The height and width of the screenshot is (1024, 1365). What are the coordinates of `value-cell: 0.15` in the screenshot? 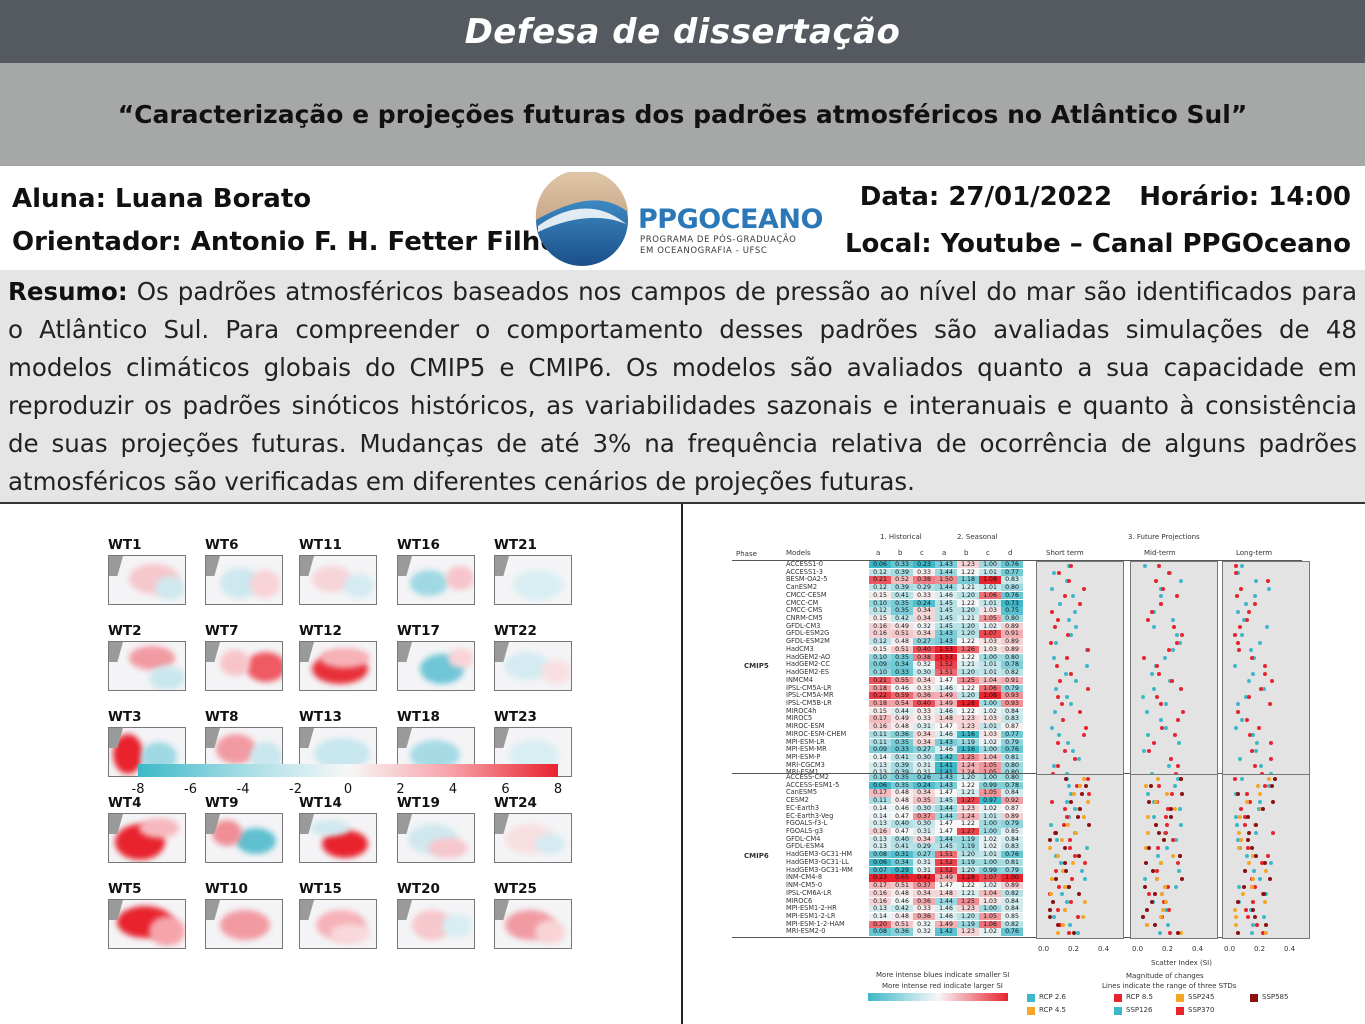 It's located at (880, 619).